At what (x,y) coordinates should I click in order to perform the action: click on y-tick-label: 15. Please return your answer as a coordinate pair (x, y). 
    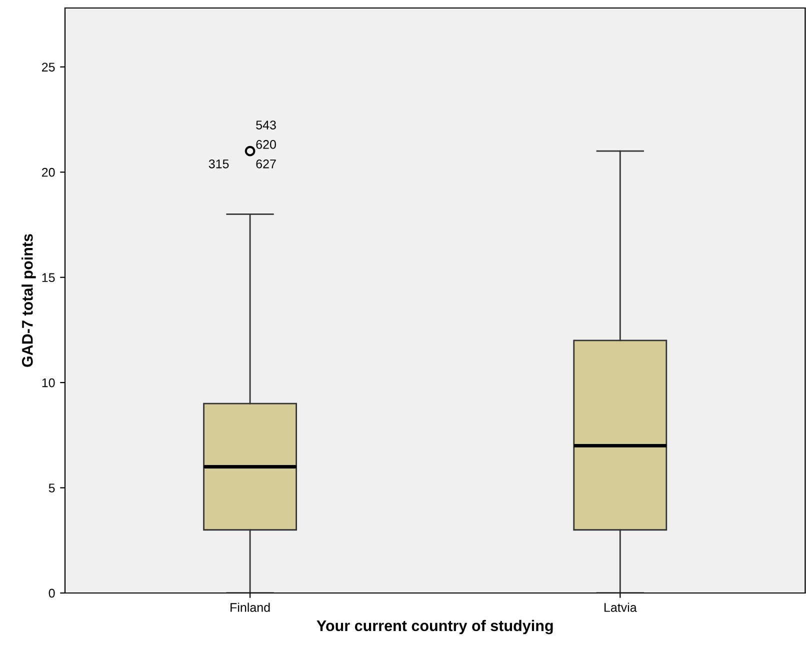
    Looking at the image, I should click on (48, 277).